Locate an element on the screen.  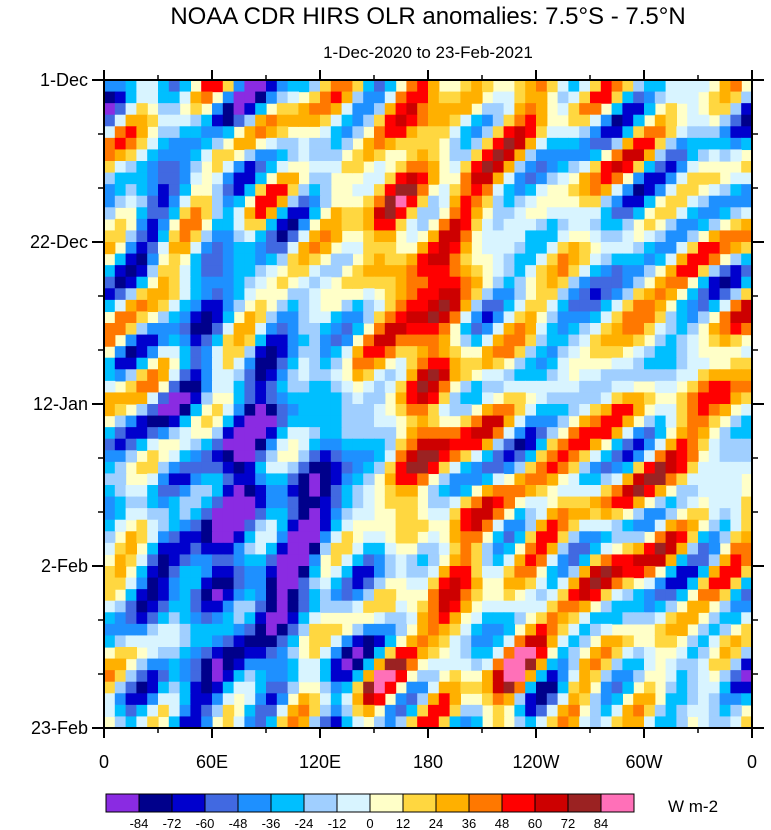
colorbar-level-label: 12 is located at coordinates (403, 823).